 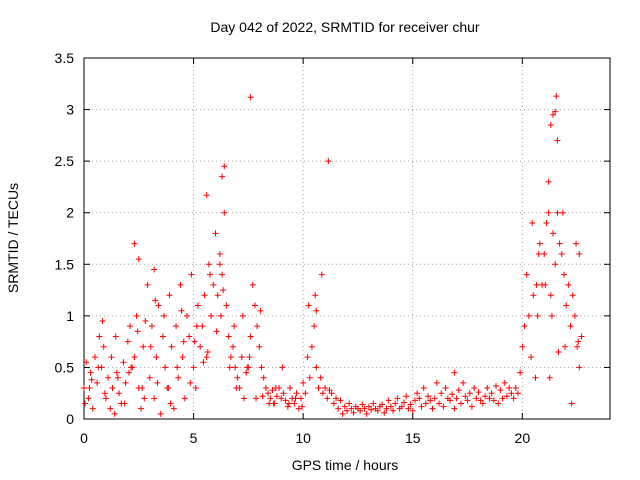 What do you see at coordinates (345, 465) in the screenshot?
I see `x-axis-label: GPS time / hours` at bounding box center [345, 465].